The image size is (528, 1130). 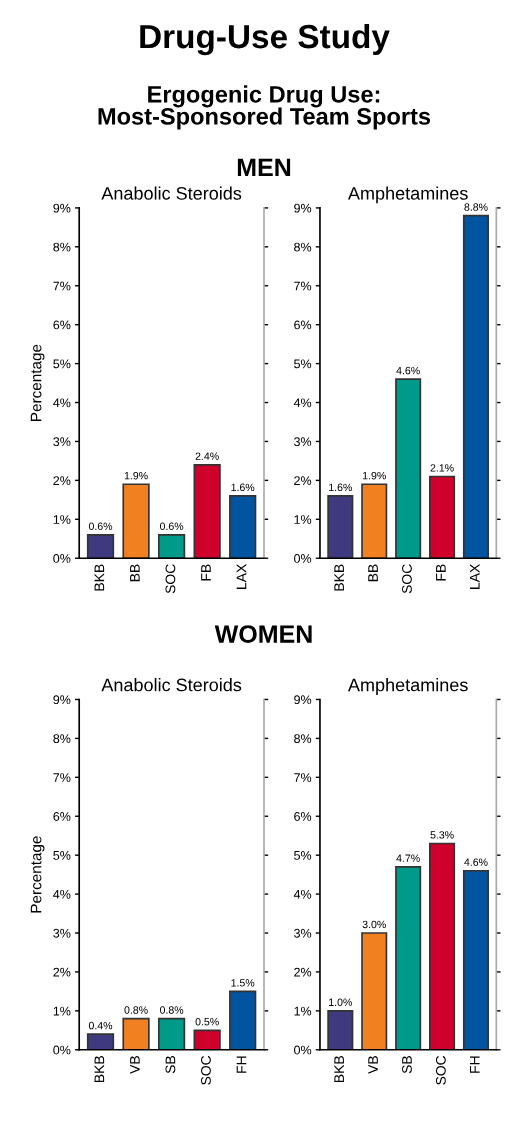 I want to click on text: Drug-Use Study, so click(x=265, y=39).